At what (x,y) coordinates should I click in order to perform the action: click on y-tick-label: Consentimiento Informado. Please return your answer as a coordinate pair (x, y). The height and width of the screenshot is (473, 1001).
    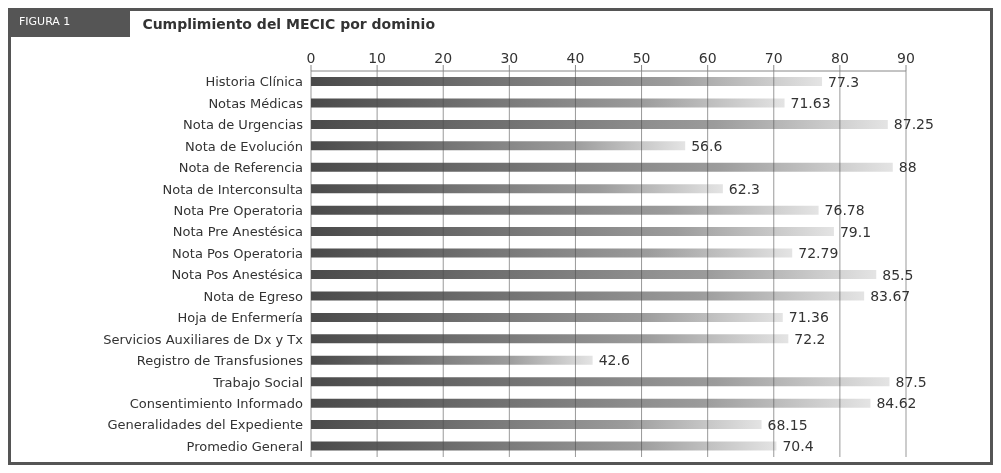
    Looking at the image, I should click on (216, 403).